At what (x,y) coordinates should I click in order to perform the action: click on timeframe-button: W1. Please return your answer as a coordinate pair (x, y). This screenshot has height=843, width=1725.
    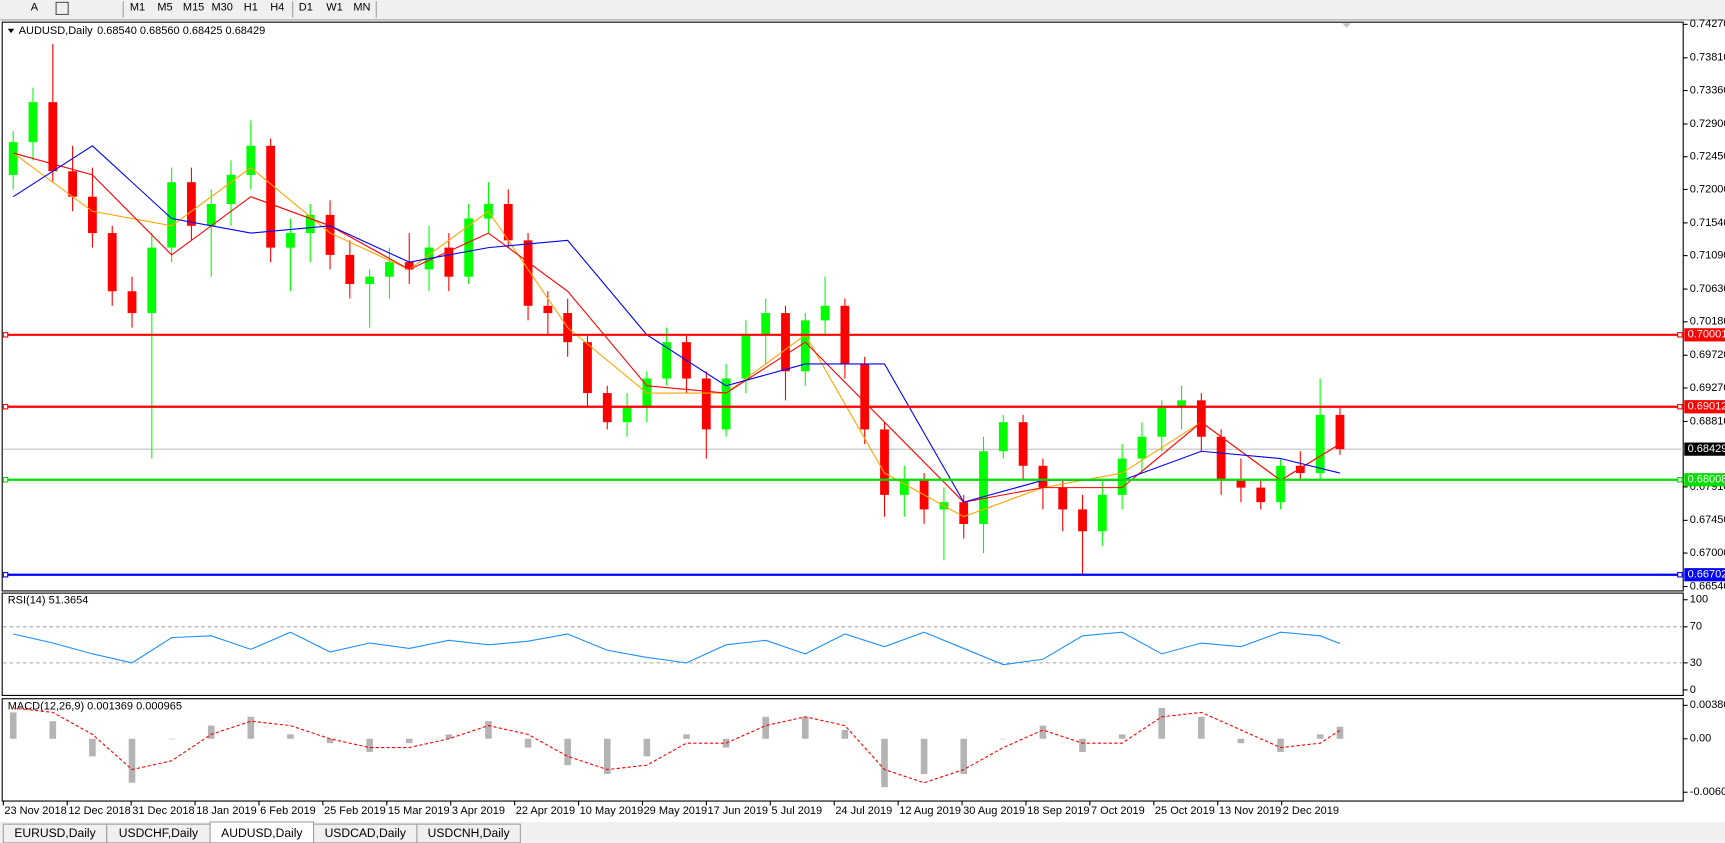
    Looking at the image, I should click on (334, 8).